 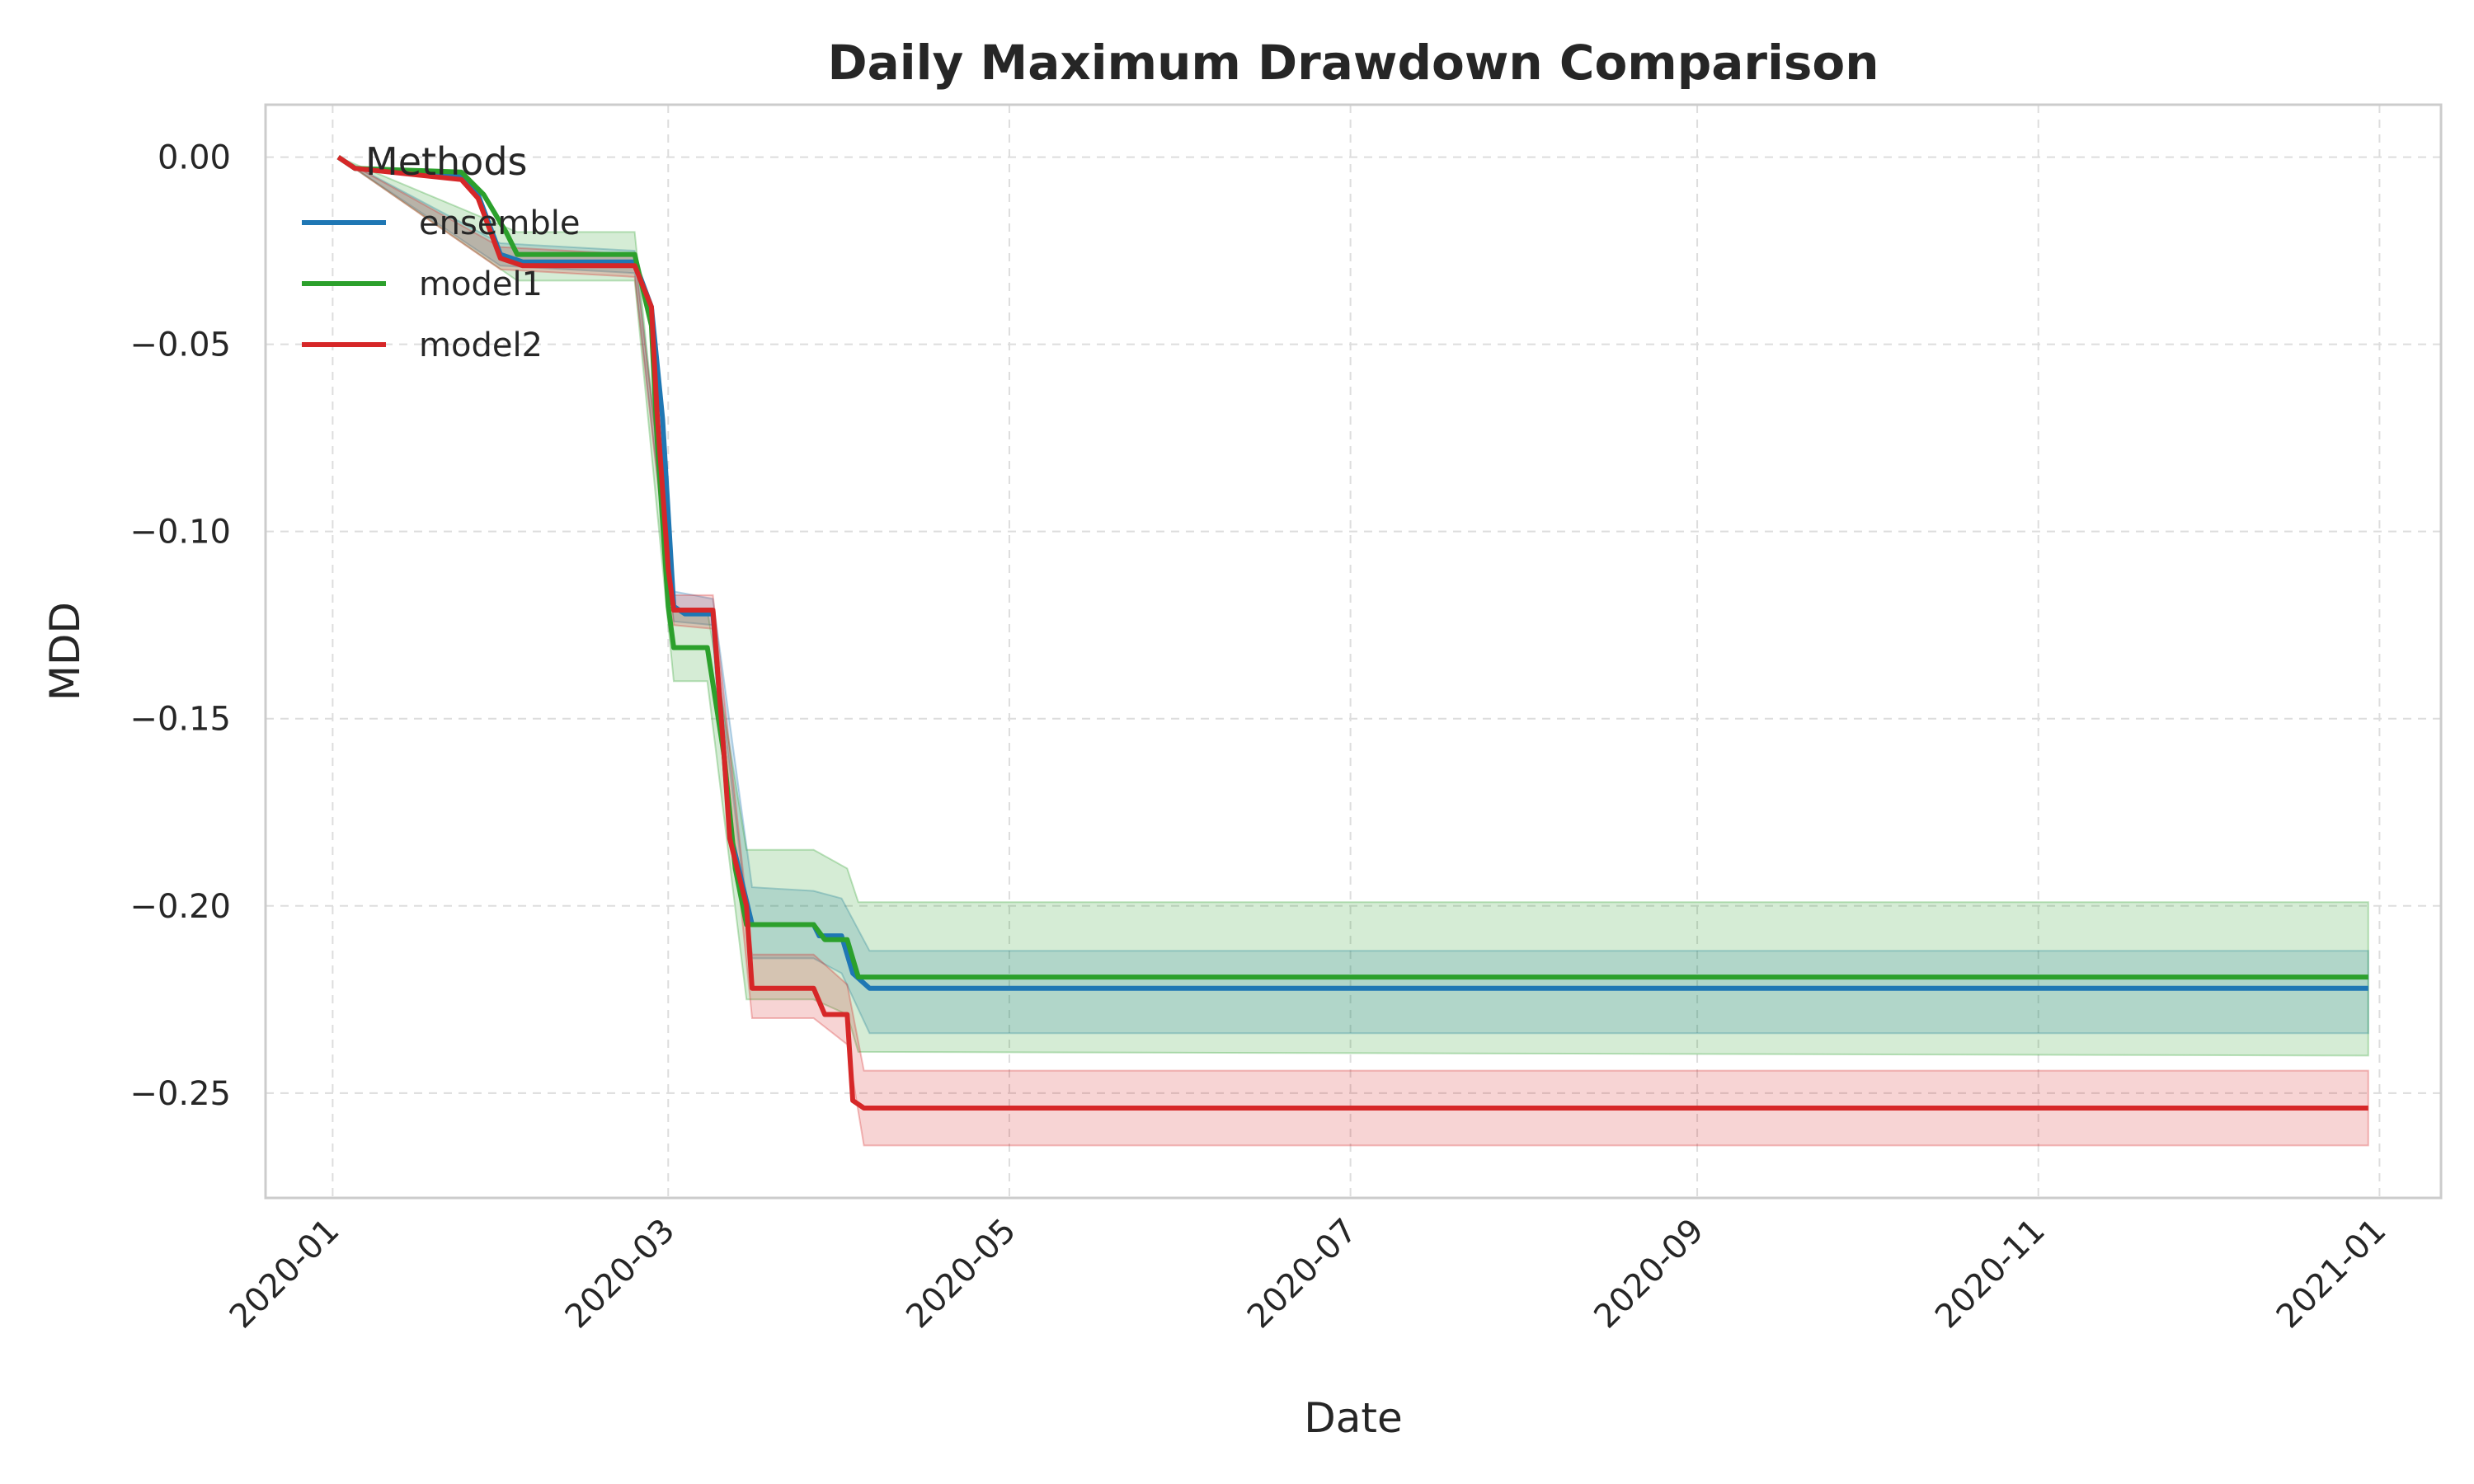 I want to click on legend-label-model2: model2, so click(x=481, y=345).